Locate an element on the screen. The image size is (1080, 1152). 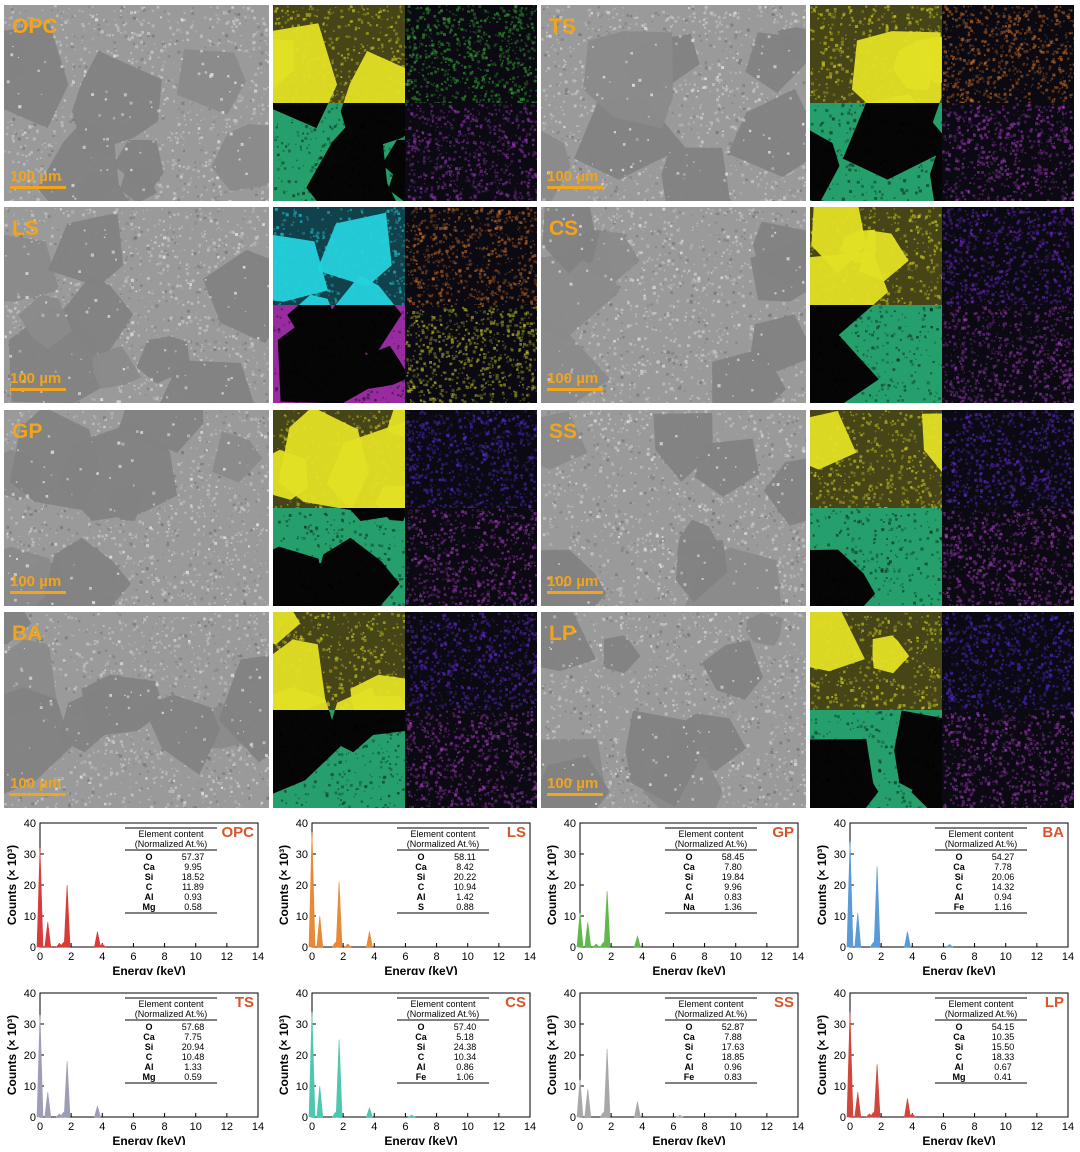
table-value: 10.34 is located at coordinates (465, 1057).